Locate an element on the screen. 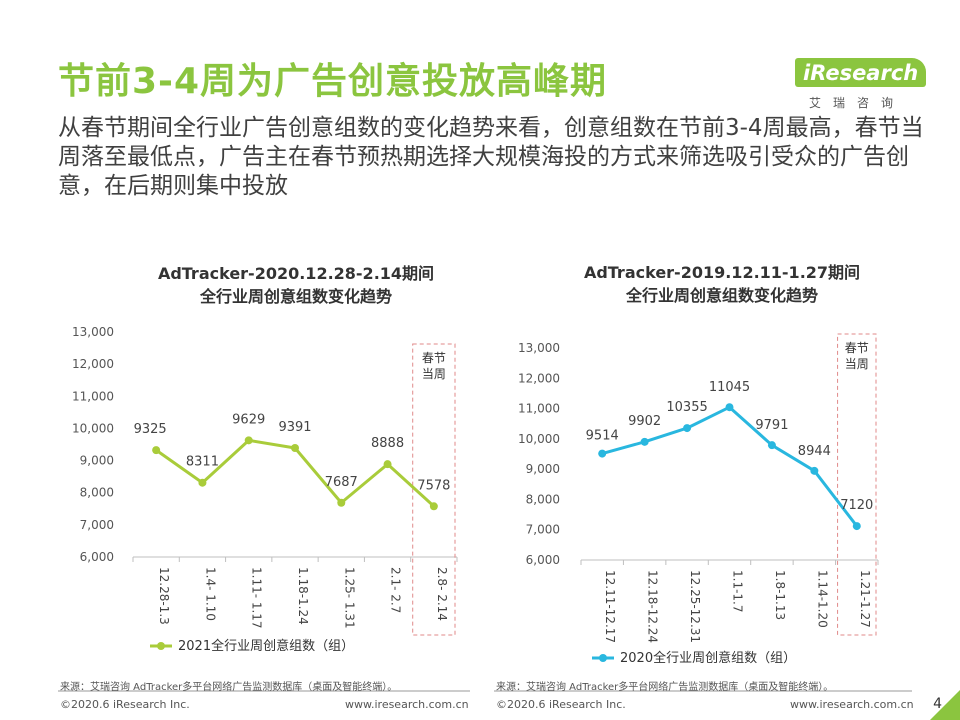 Image resolution: width=960 pixels, height=720 pixels. right-chart-title: AdTracker-2019.12.11-1.27期间 is located at coordinates (722, 272).